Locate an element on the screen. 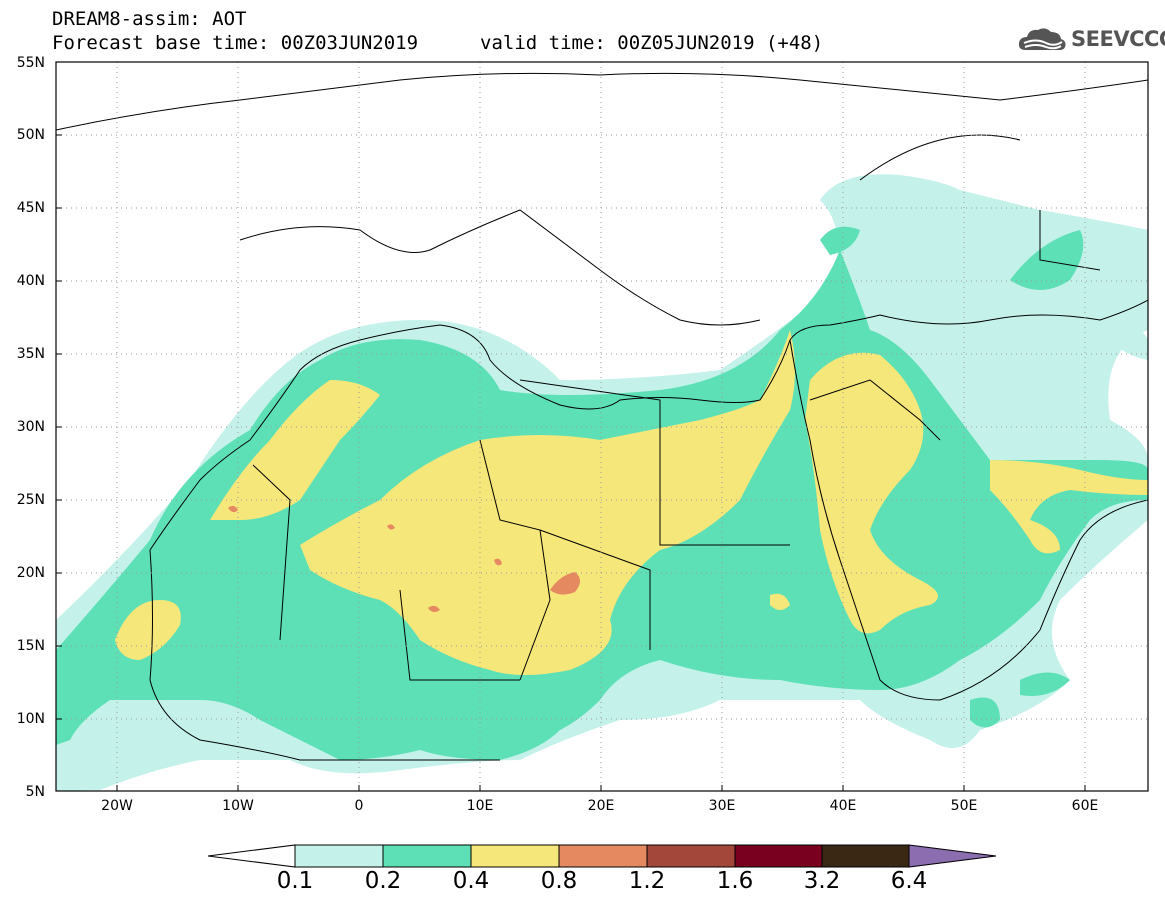 The image size is (1165, 905). lon-label: 30E is located at coordinates (722, 806).